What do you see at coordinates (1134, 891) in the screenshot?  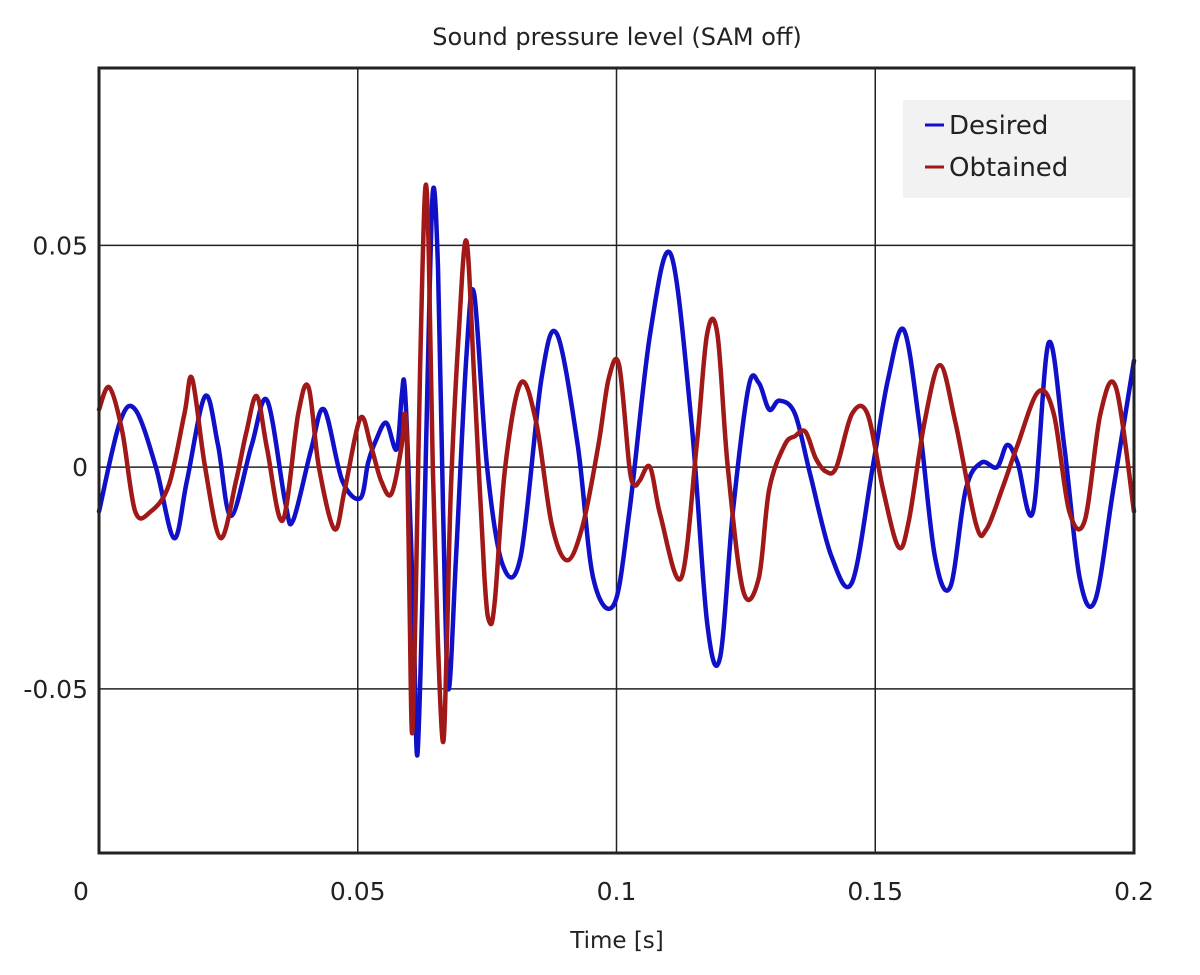 I see `x-tick-label: 0.2` at bounding box center [1134, 891].